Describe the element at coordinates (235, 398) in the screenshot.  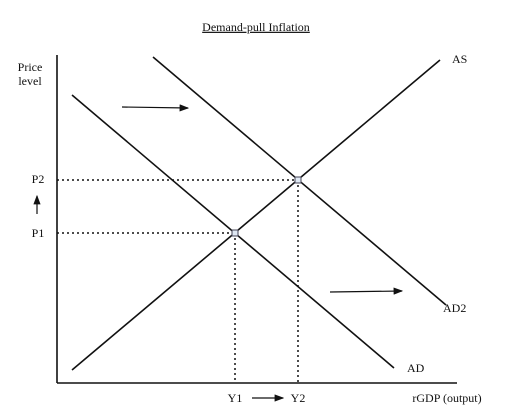
I see `output-label: Y1` at that location.